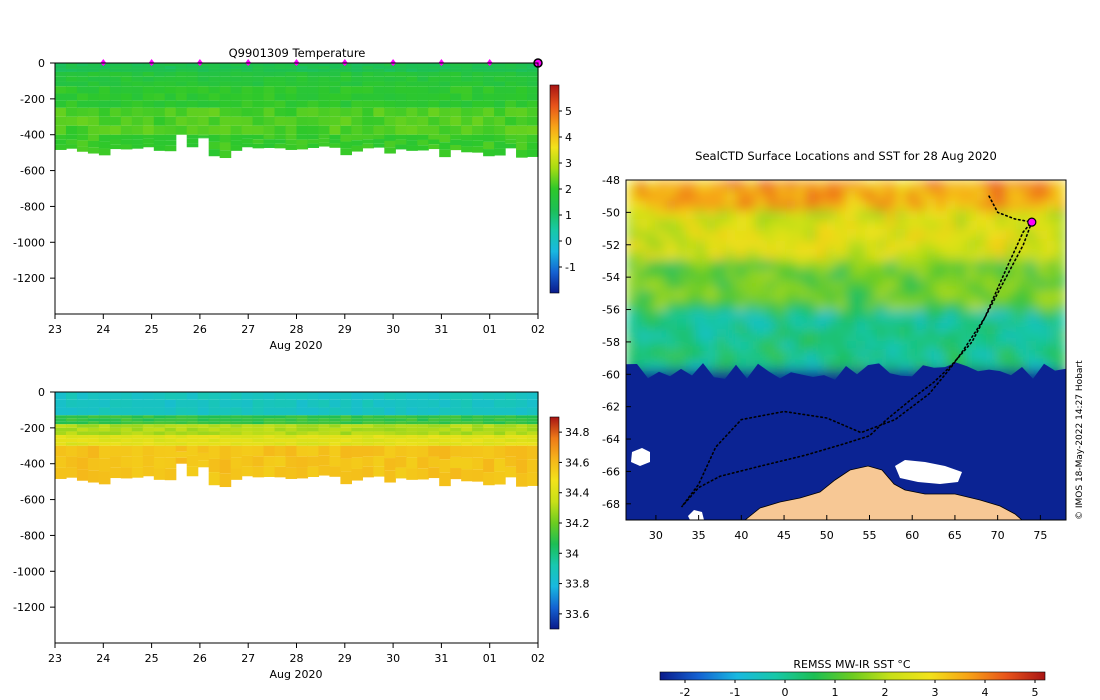 The height and width of the screenshot is (700, 1100). What do you see at coordinates (441, 329) in the screenshot?
I see `x-tick-label: 31` at bounding box center [441, 329].